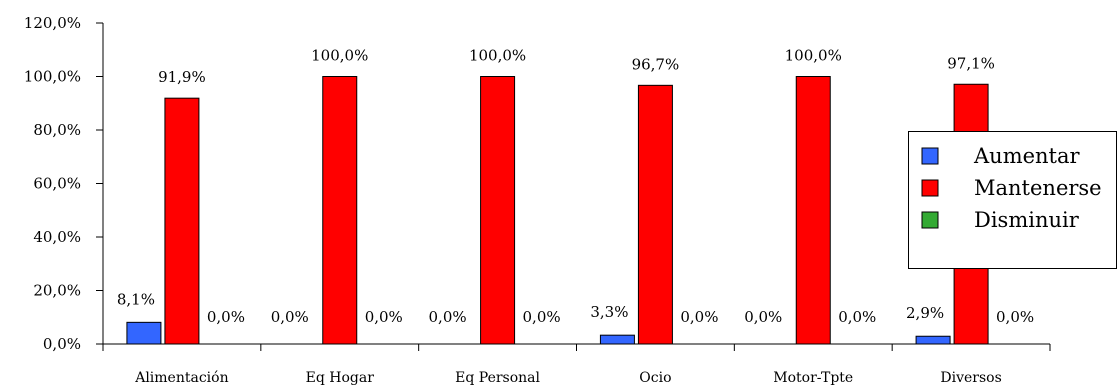  What do you see at coordinates (498, 210) in the screenshot?
I see `bar-mantenerse-eq-personal` at bounding box center [498, 210].